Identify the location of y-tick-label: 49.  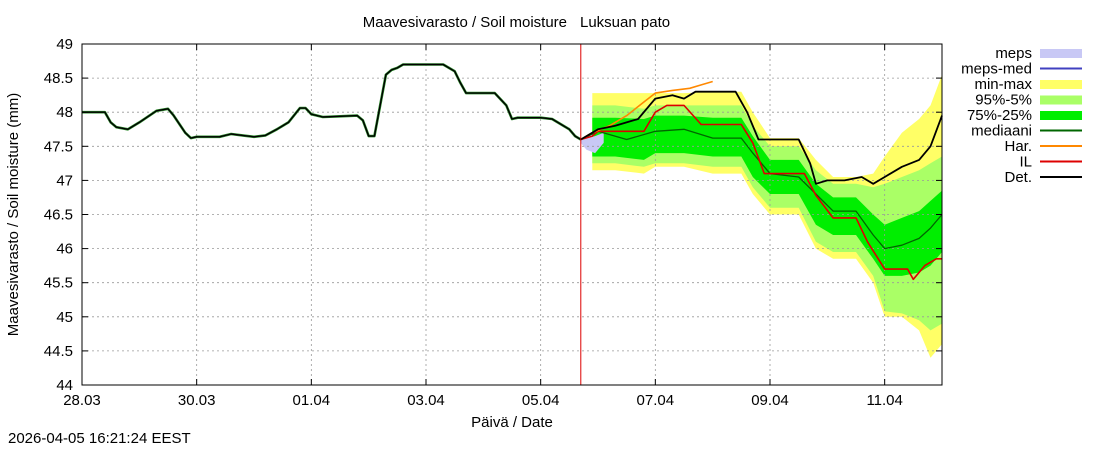
(64, 44).